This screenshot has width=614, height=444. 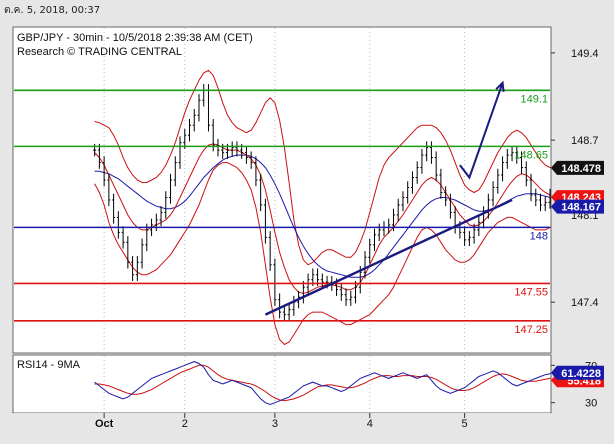 What do you see at coordinates (531, 330) in the screenshot?
I see `level-label: 147.25` at bounding box center [531, 330].